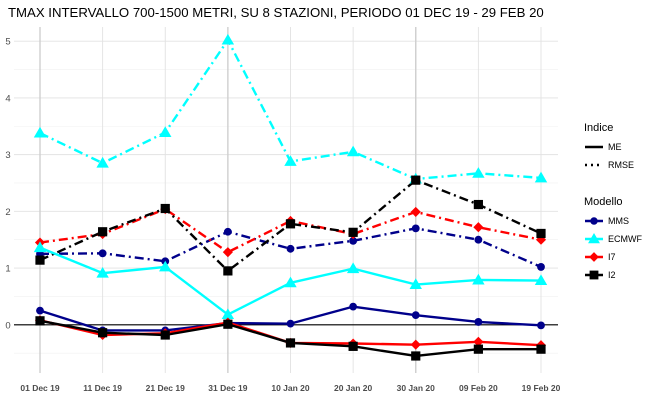 Image resolution: width=650 pixels, height=400 pixels. I want to click on legend-title: Indice, so click(598, 128).